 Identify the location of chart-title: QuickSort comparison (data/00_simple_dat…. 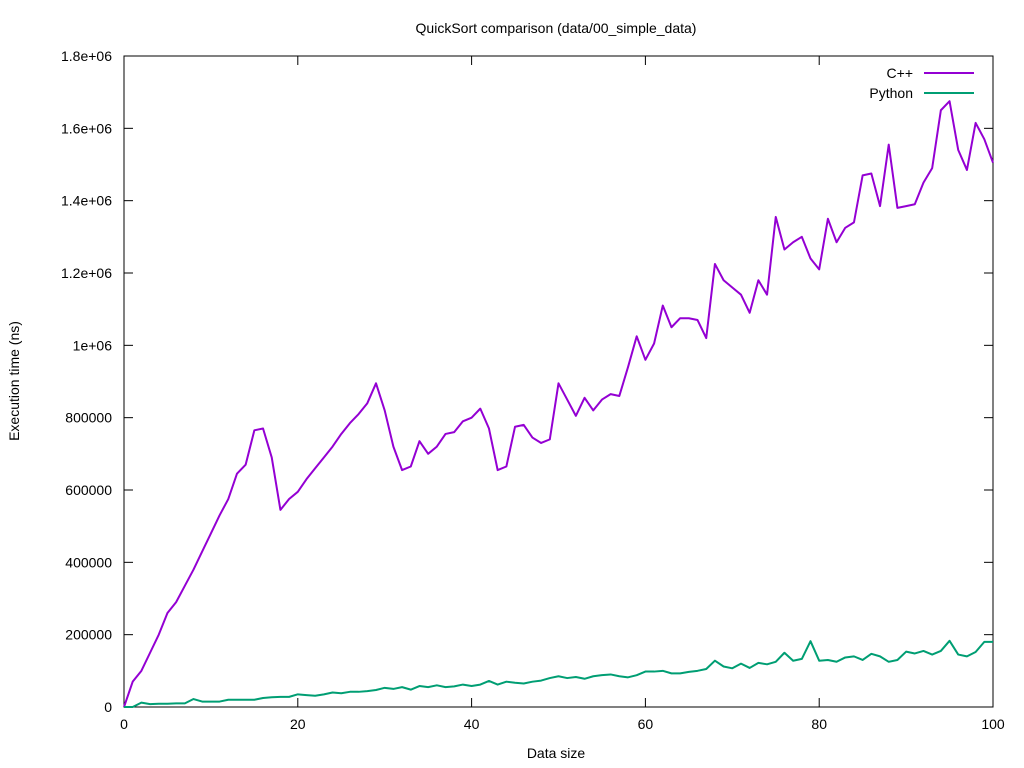
(556, 28).